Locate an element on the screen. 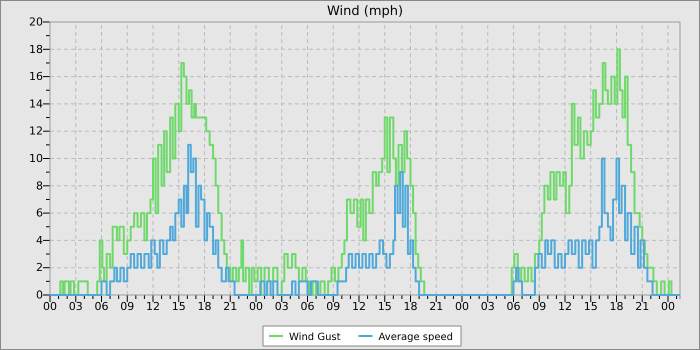 The image size is (700, 350). y-tick-label: 18 is located at coordinates (36, 49).